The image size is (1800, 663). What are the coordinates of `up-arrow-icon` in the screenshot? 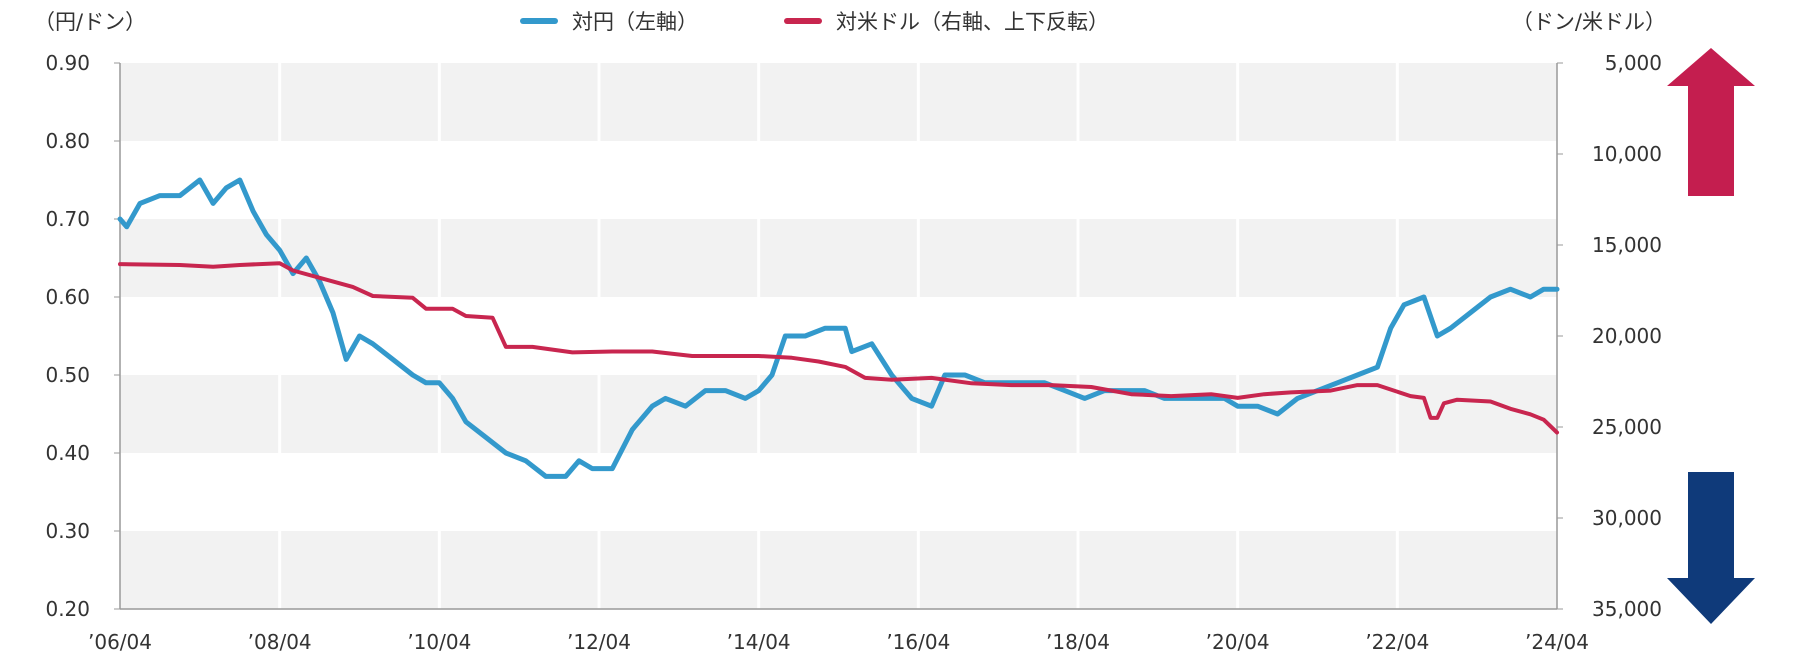 It's located at (1711, 122).